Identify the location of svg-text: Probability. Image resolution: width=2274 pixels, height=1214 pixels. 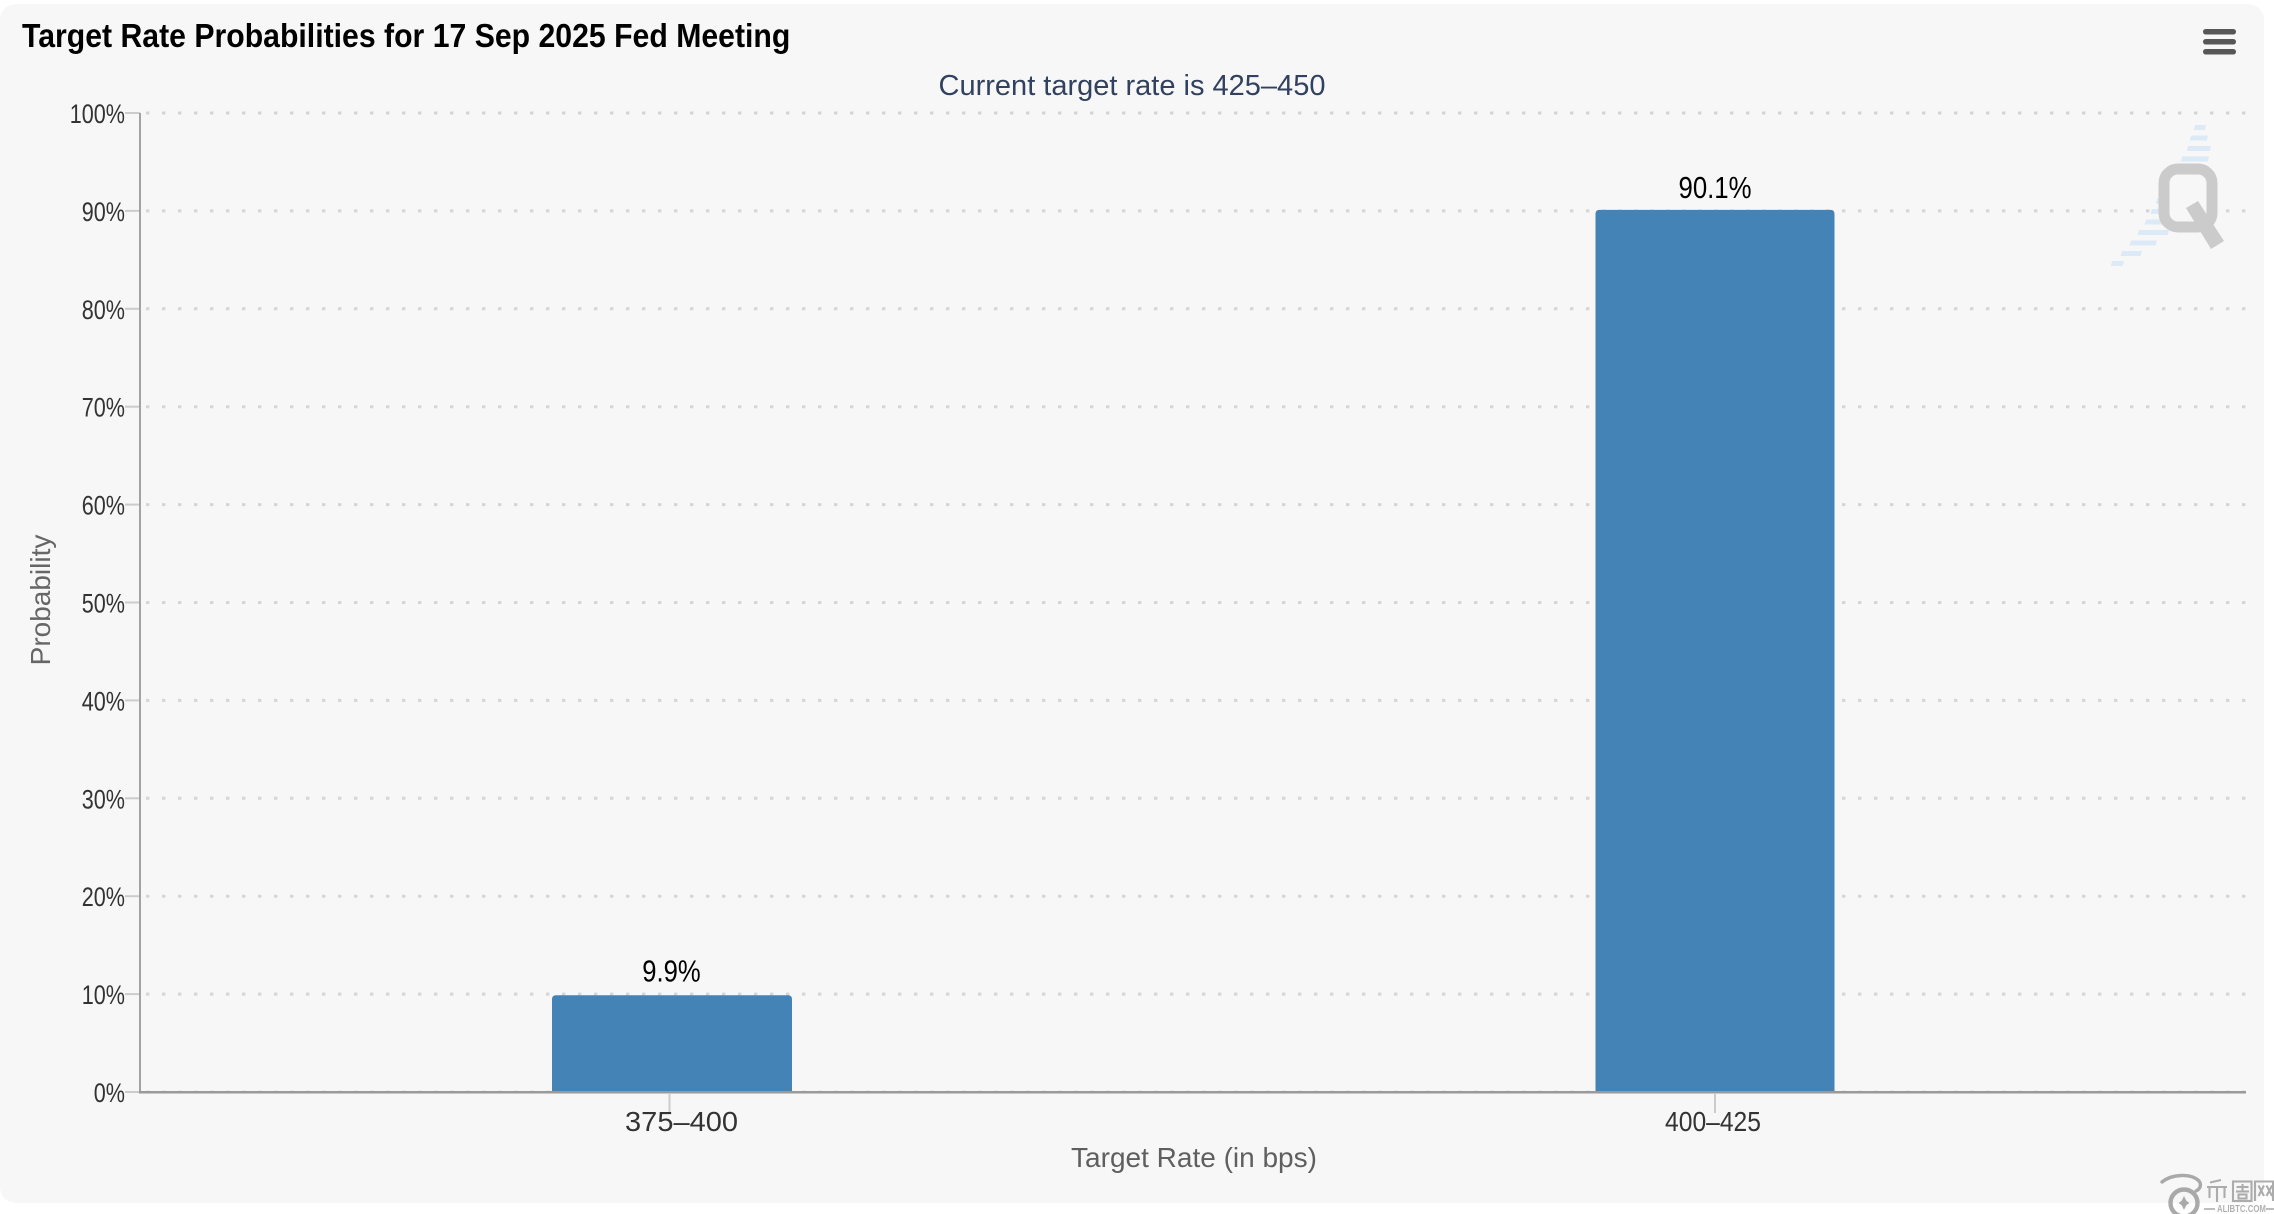
(40, 600).